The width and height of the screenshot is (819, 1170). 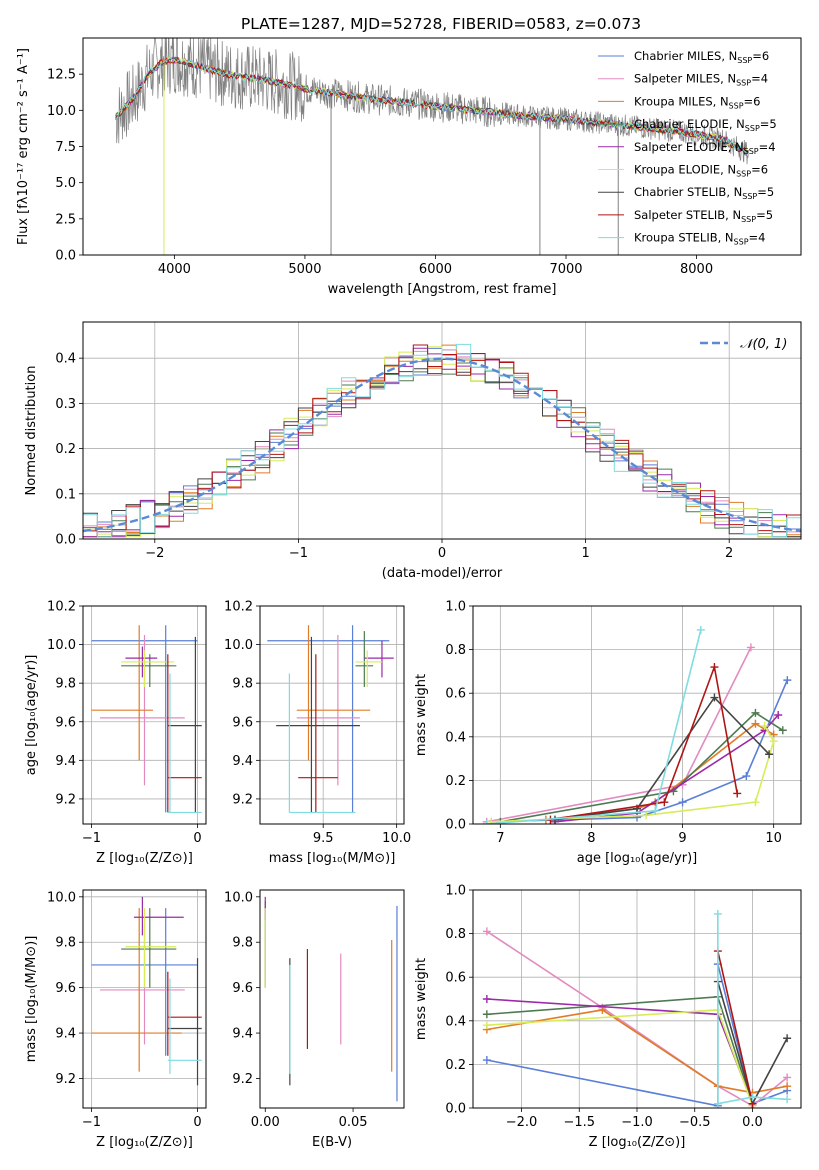 What do you see at coordinates (522, 1122) in the screenshot?
I see `x-tick-label: −2.0` at bounding box center [522, 1122].